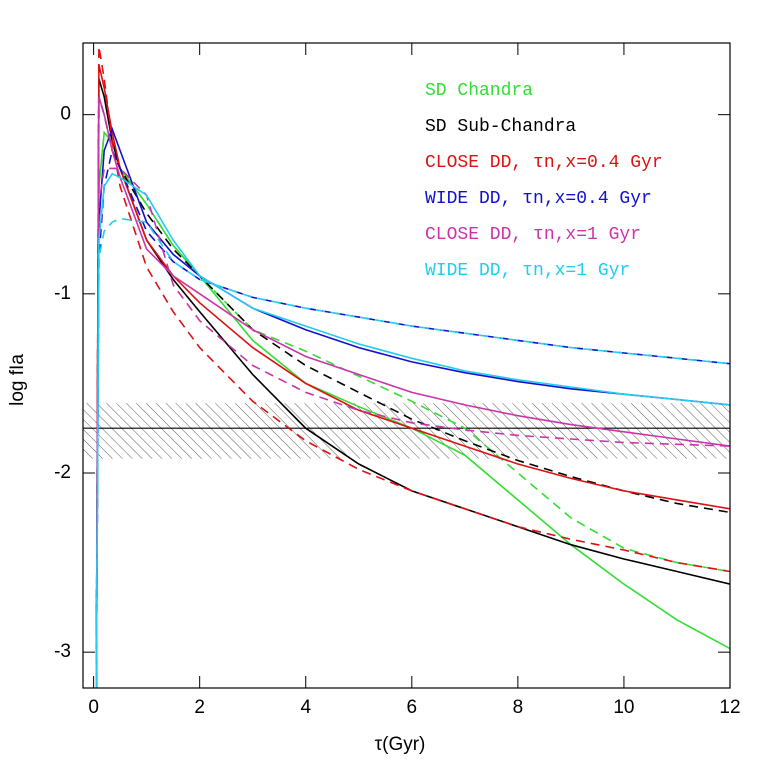  Describe the element at coordinates (62, 293) in the screenshot. I see `y-tick-label: -1` at that location.